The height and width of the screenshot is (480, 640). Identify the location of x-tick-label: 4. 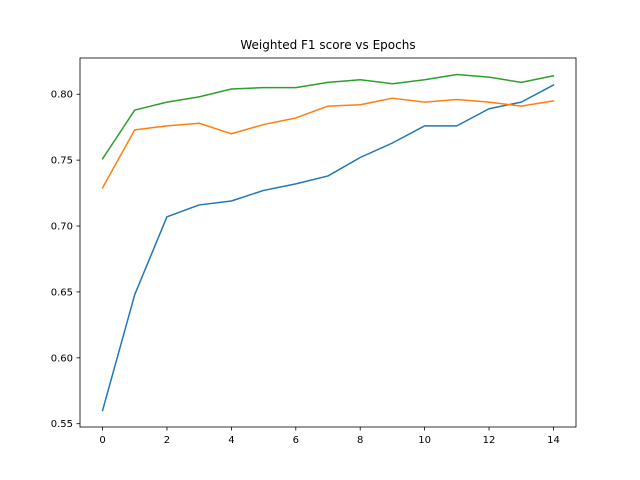
(231, 440).